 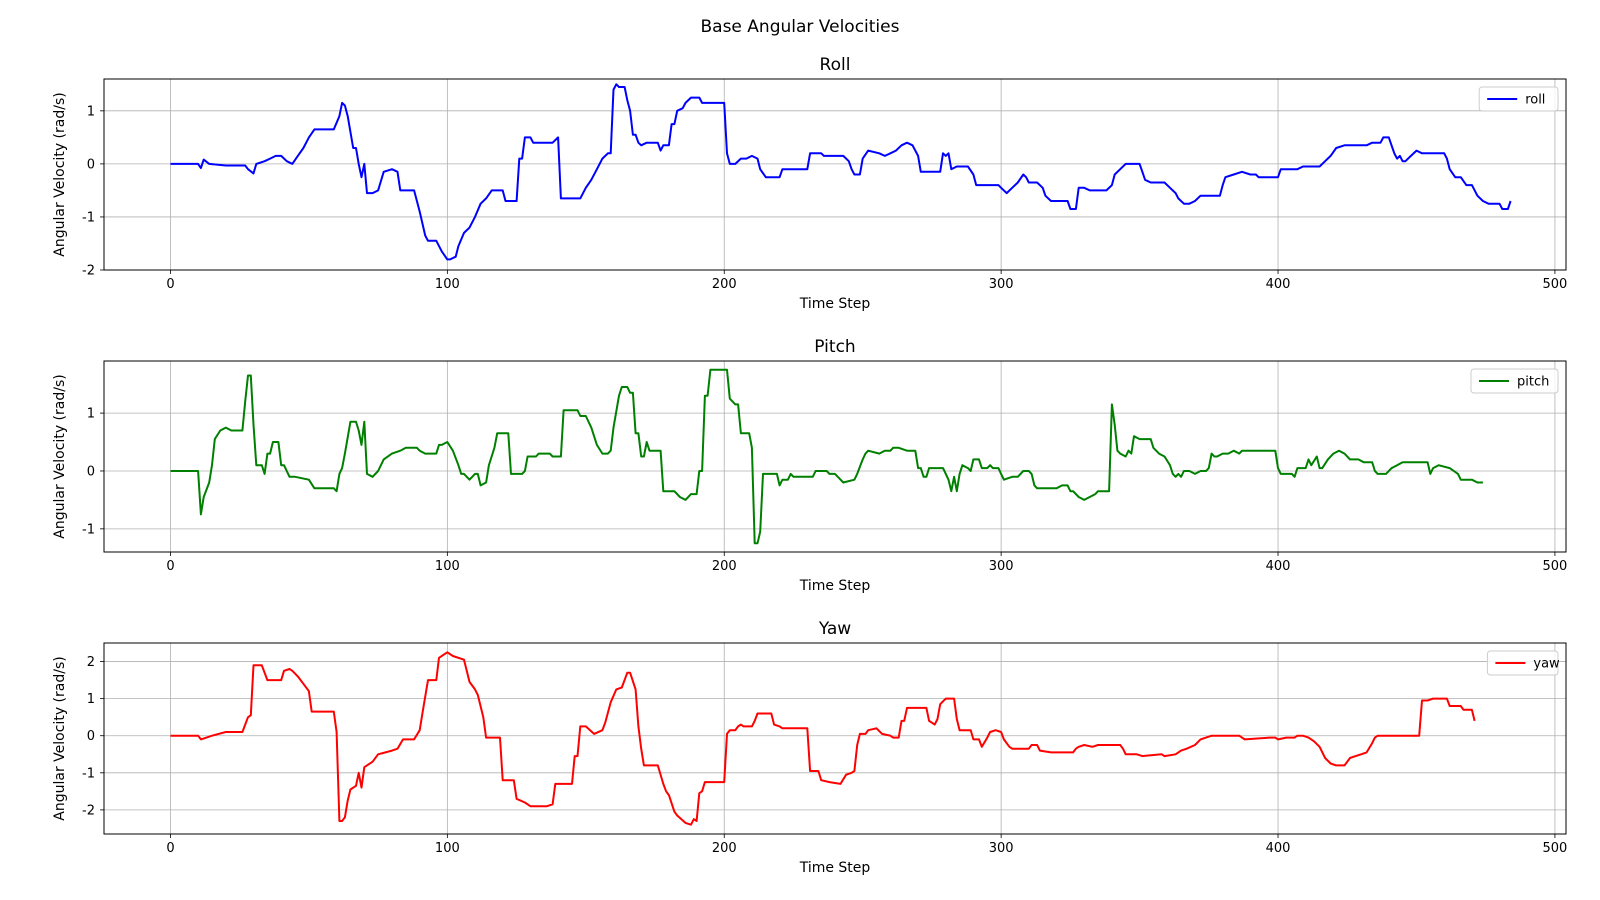 I want to click on chart-0-ytick-label-2: 0, so click(x=91, y=164).